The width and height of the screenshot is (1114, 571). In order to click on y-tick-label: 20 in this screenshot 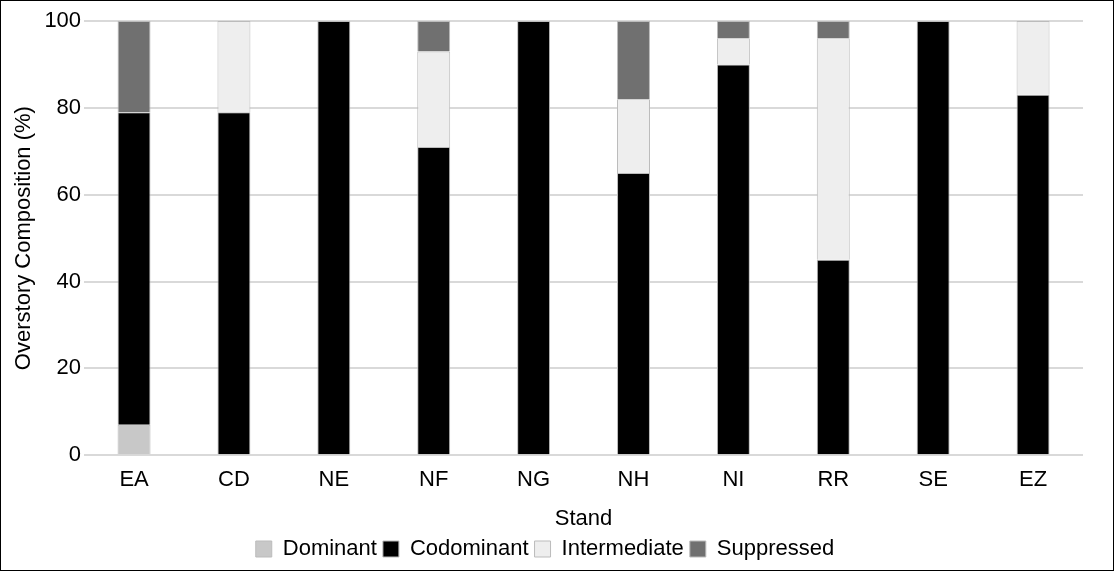, I will do `click(69, 367)`.